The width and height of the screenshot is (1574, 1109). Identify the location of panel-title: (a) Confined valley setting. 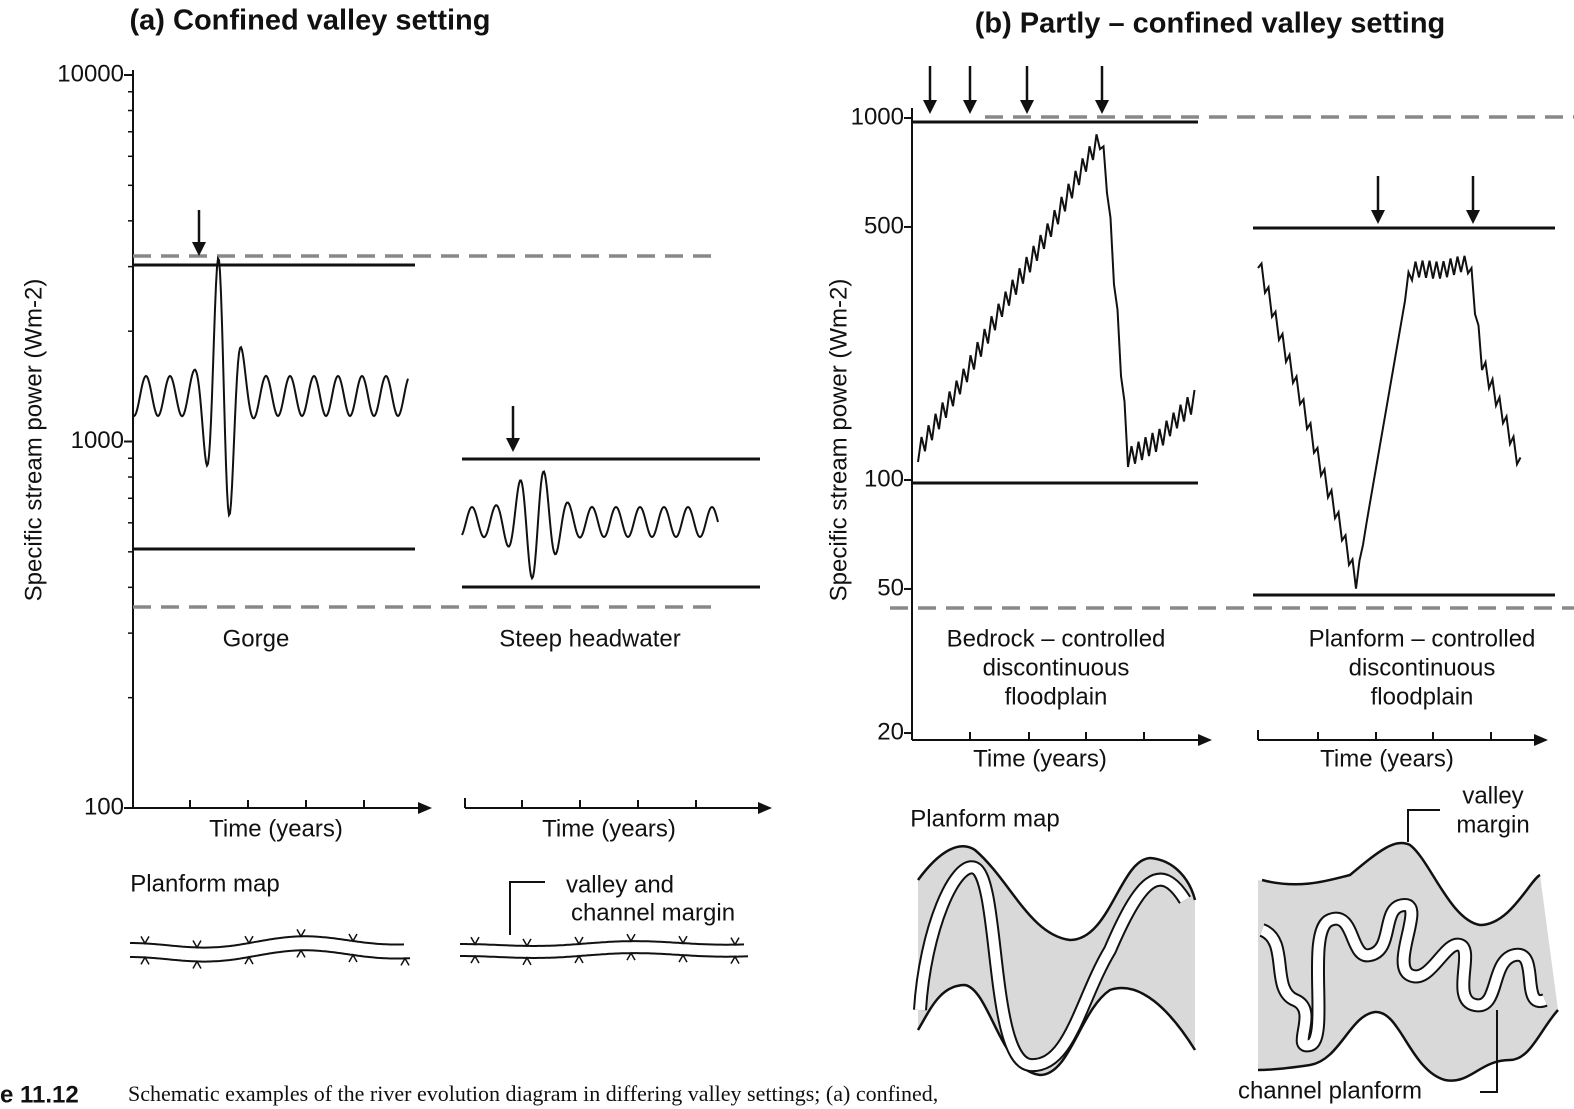
(310, 21).